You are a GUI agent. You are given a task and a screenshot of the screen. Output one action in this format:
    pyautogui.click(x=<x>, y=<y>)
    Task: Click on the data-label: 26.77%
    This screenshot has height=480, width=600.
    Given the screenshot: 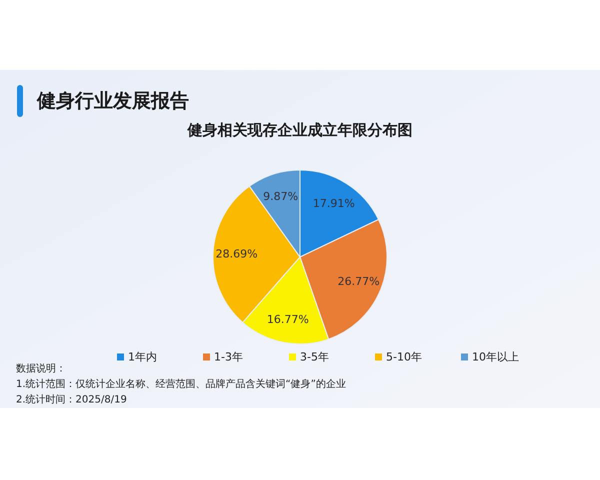 What is the action you would take?
    pyautogui.click(x=359, y=281)
    